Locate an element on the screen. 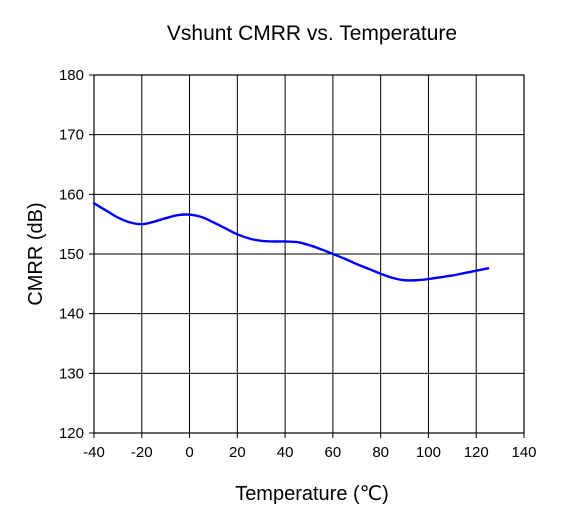 Image resolution: width=579 pixels, height=520 pixels. x-tick-label: -40 is located at coordinates (94, 452).